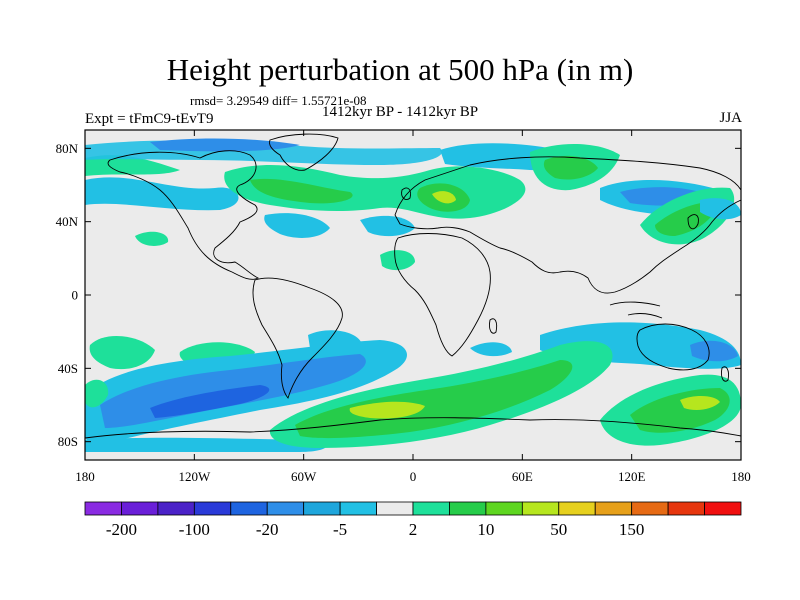 The height and width of the screenshot is (600, 800). I want to click on colorbar-label: -5, so click(340, 529).